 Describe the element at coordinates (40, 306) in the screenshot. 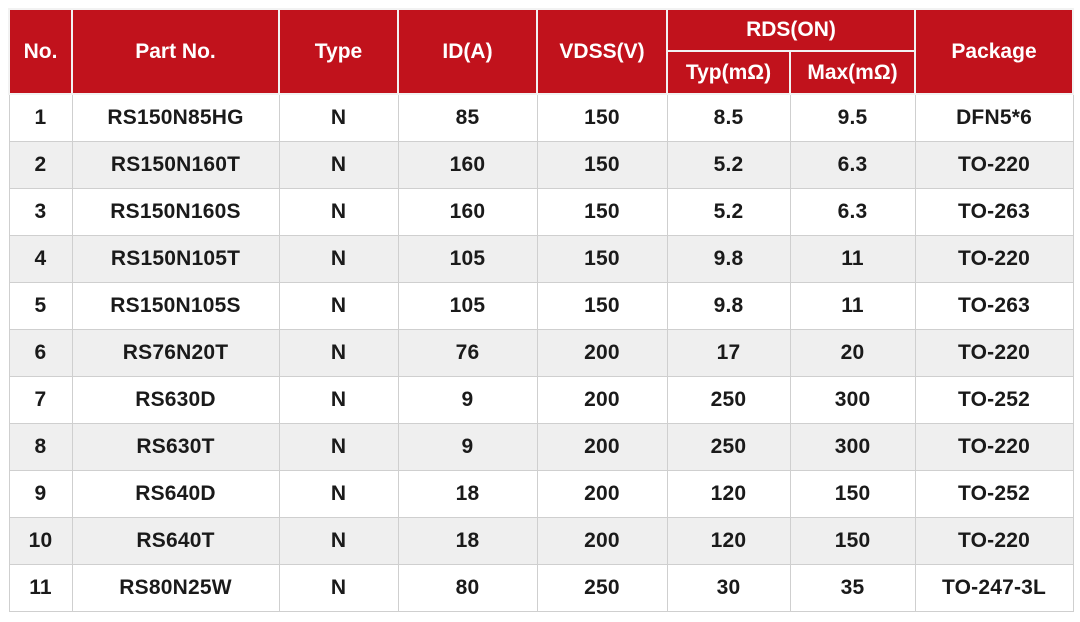

I see `cell-no: 5` at that location.